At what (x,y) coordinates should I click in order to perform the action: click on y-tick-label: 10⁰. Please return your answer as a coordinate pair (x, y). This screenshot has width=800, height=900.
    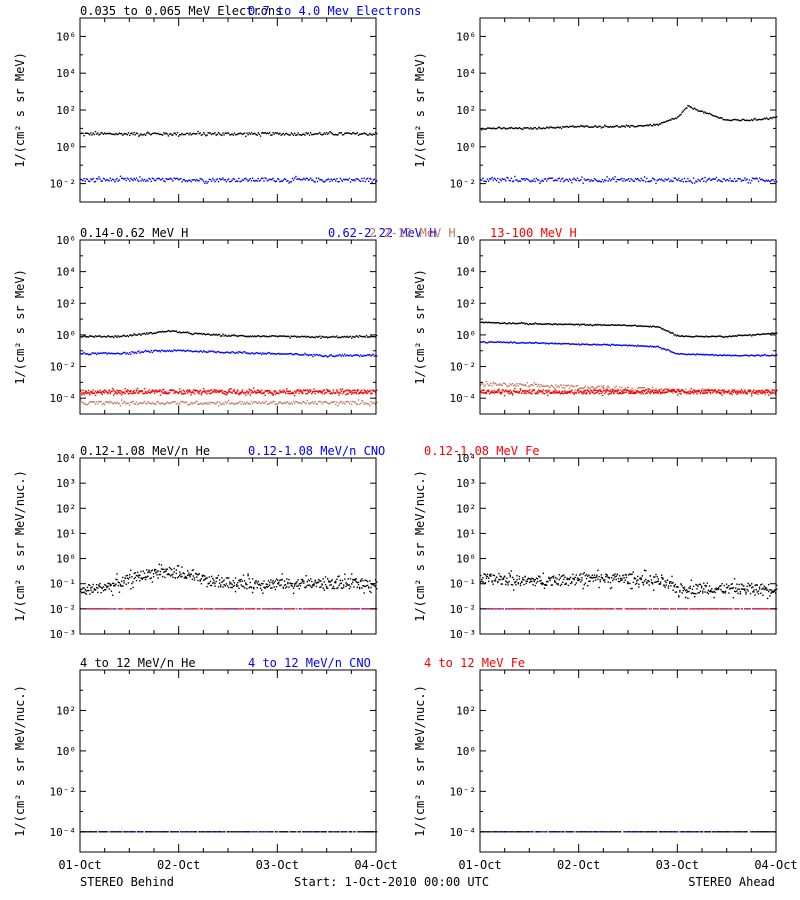
    Looking at the image, I should click on (466, 147).